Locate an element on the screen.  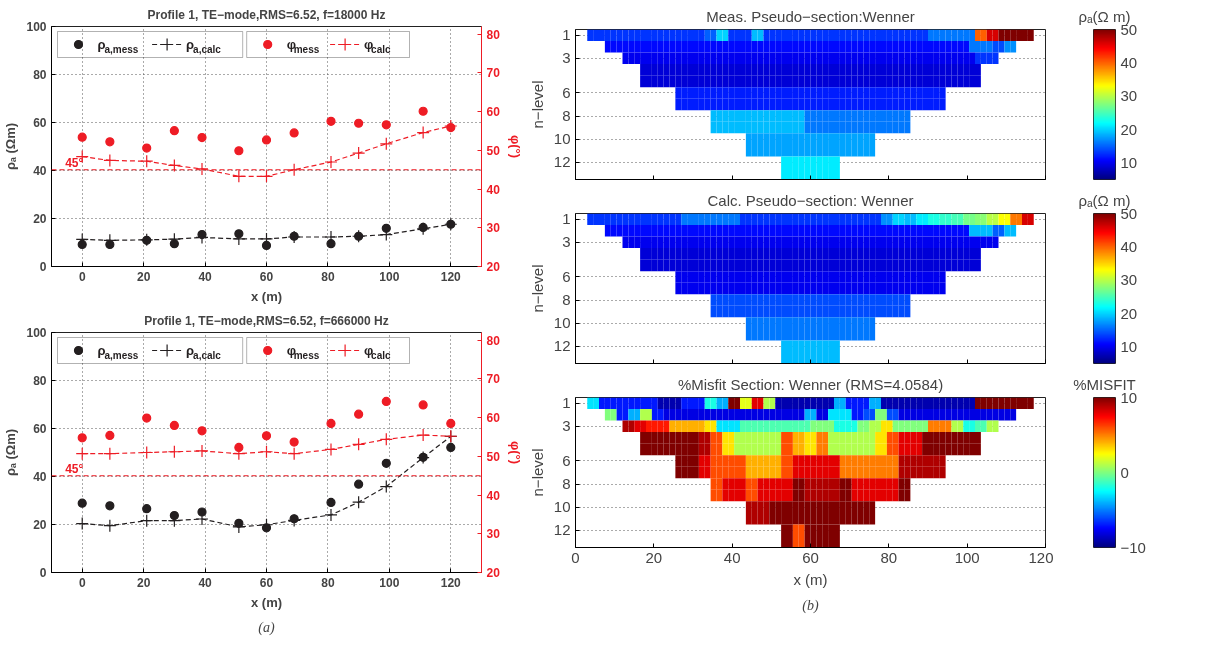
chart-title: %Misfit Section: Wenner (RMS=4.0584) is located at coordinates (810, 384).